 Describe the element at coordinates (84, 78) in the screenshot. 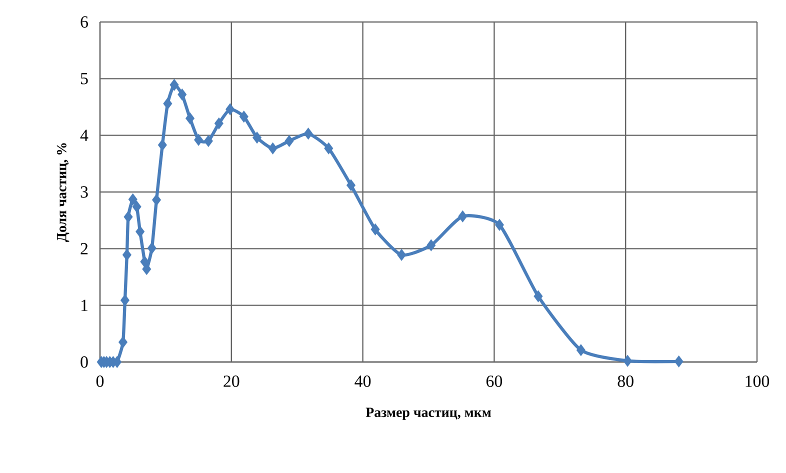

I see `y-tick-label: 5` at that location.